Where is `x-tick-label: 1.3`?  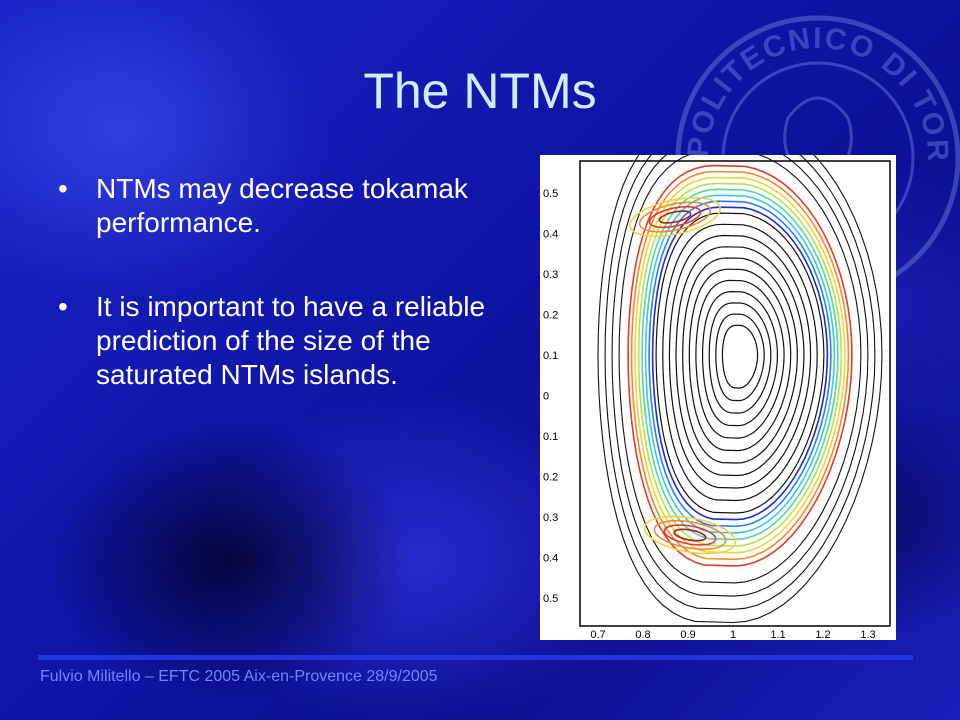
x-tick-label: 1.3 is located at coordinates (867, 634).